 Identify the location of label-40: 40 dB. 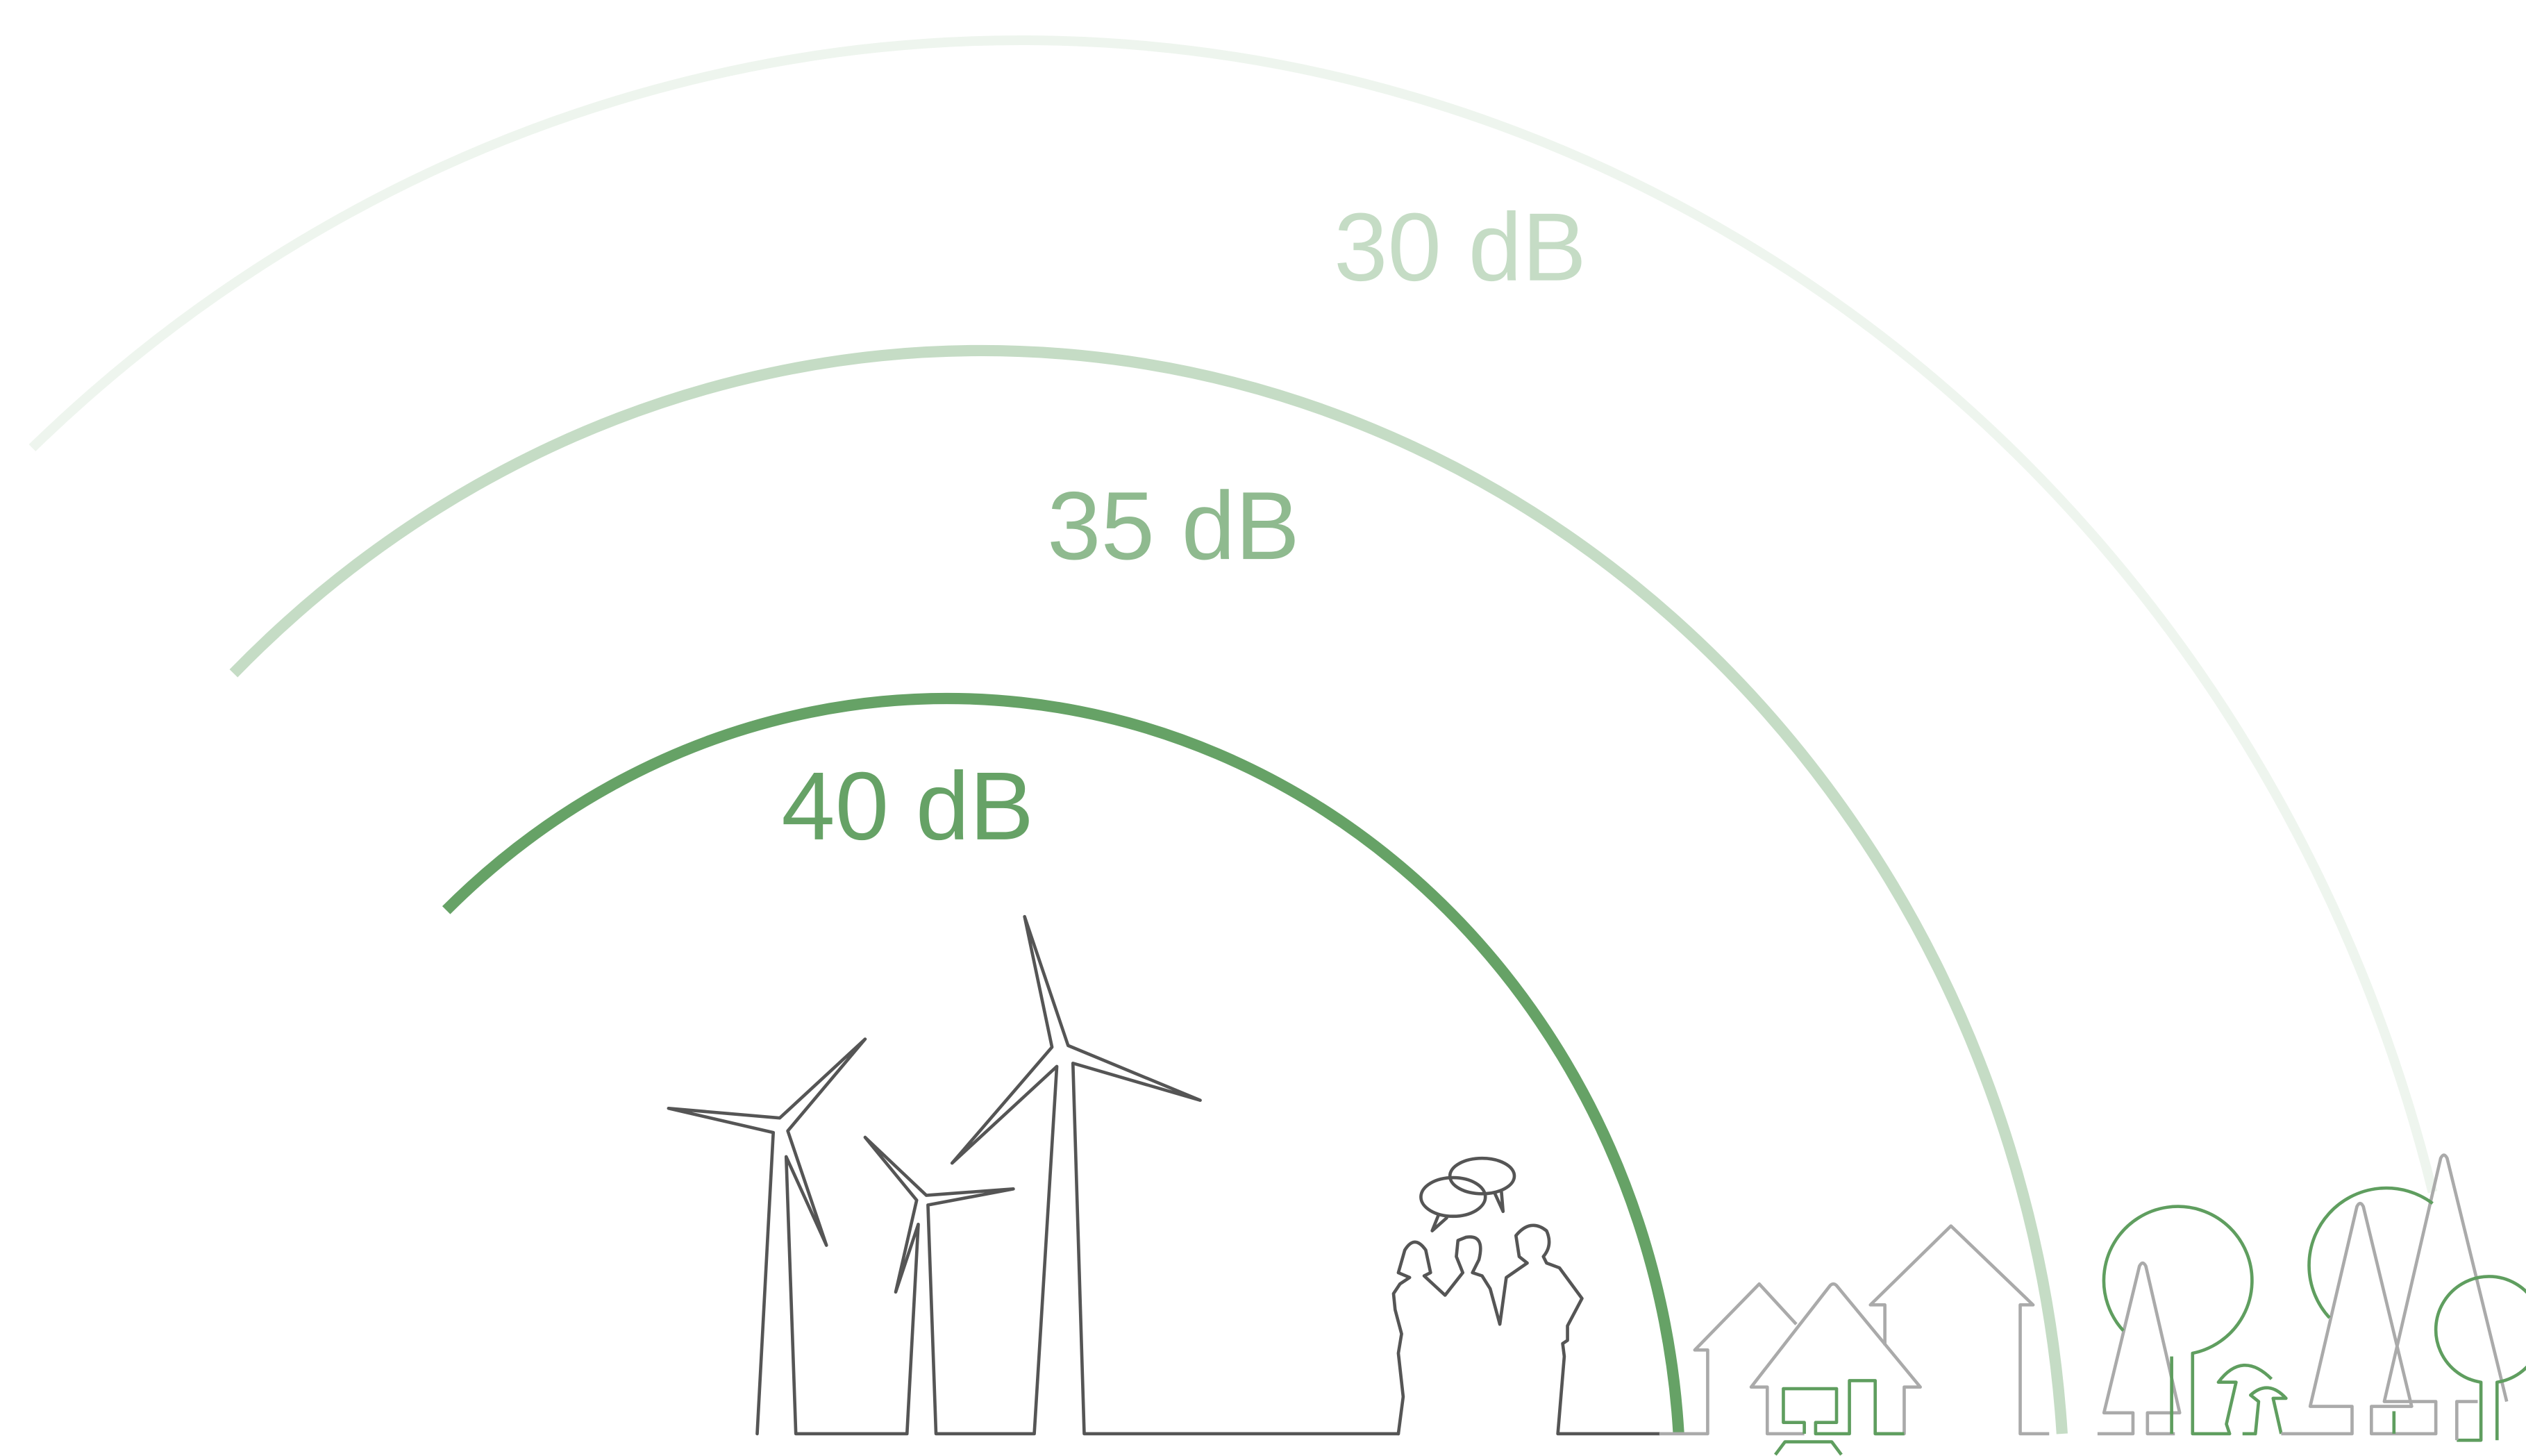
(907, 806).